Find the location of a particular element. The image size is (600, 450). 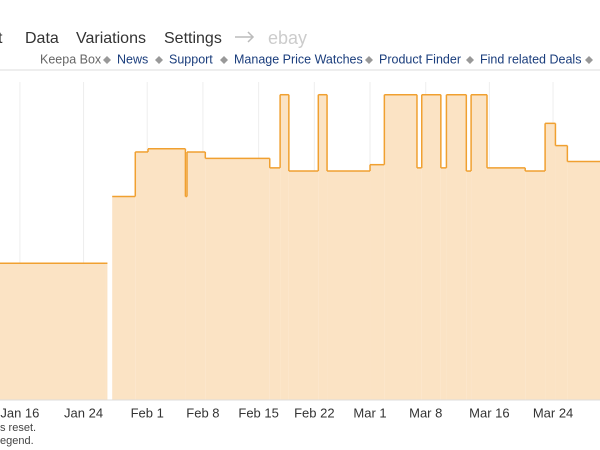

x-tick-label: Feb 22 is located at coordinates (314, 412).